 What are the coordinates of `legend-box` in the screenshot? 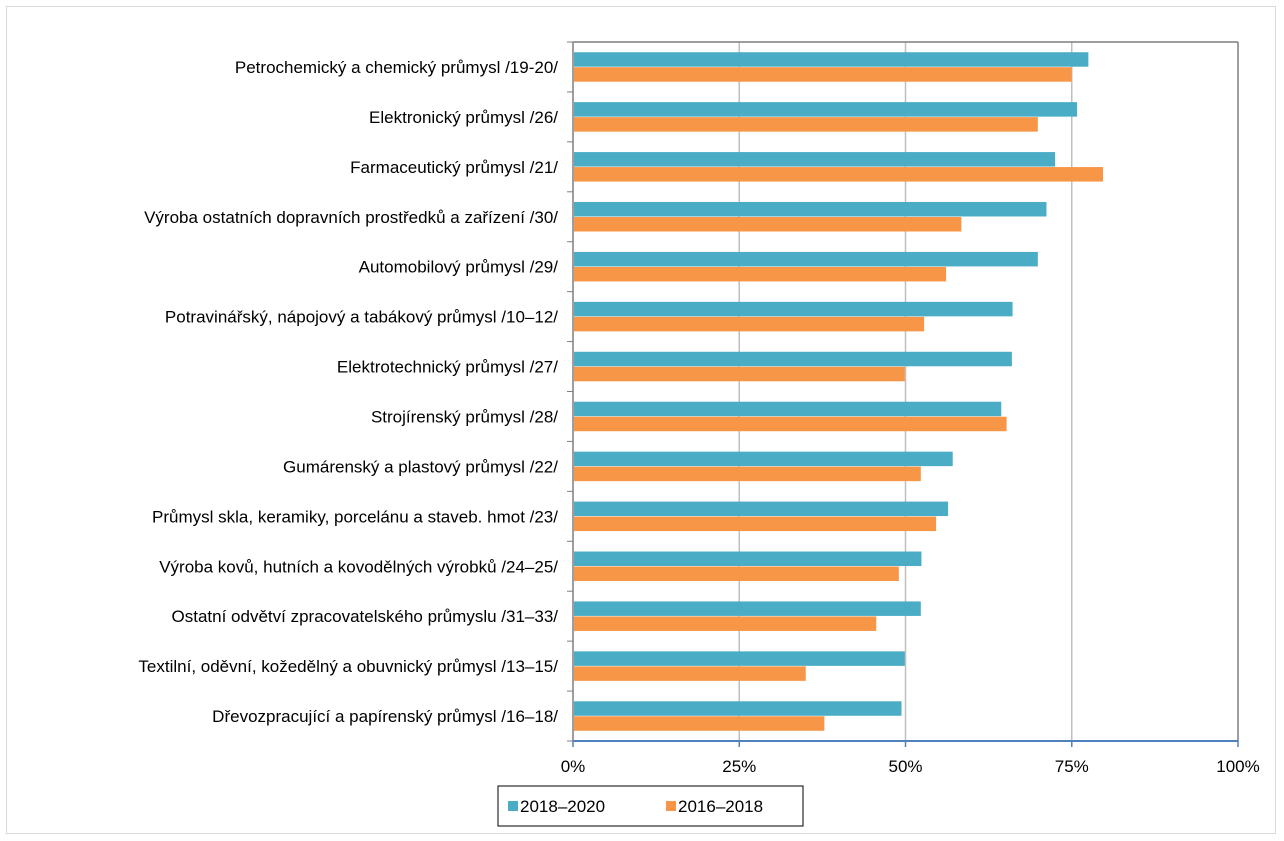 It's located at (650, 806).